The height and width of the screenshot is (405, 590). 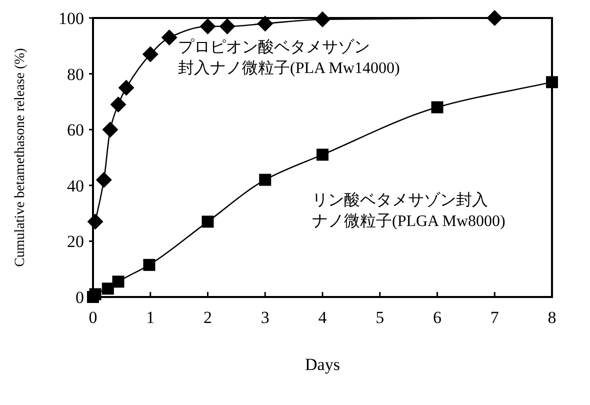 What do you see at coordinates (495, 317) in the screenshot?
I see `x-tick-label: 7` at bounding box center [495, 317].